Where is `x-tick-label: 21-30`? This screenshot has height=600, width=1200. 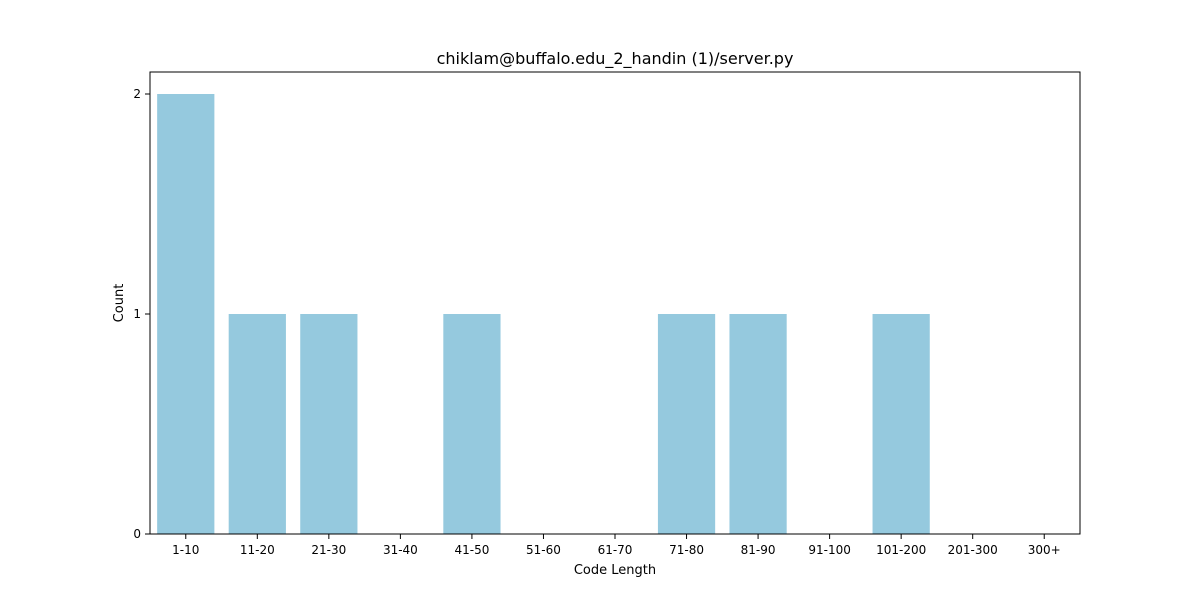 x-tick-label: 21-30 is located at coordinates (328, 550).